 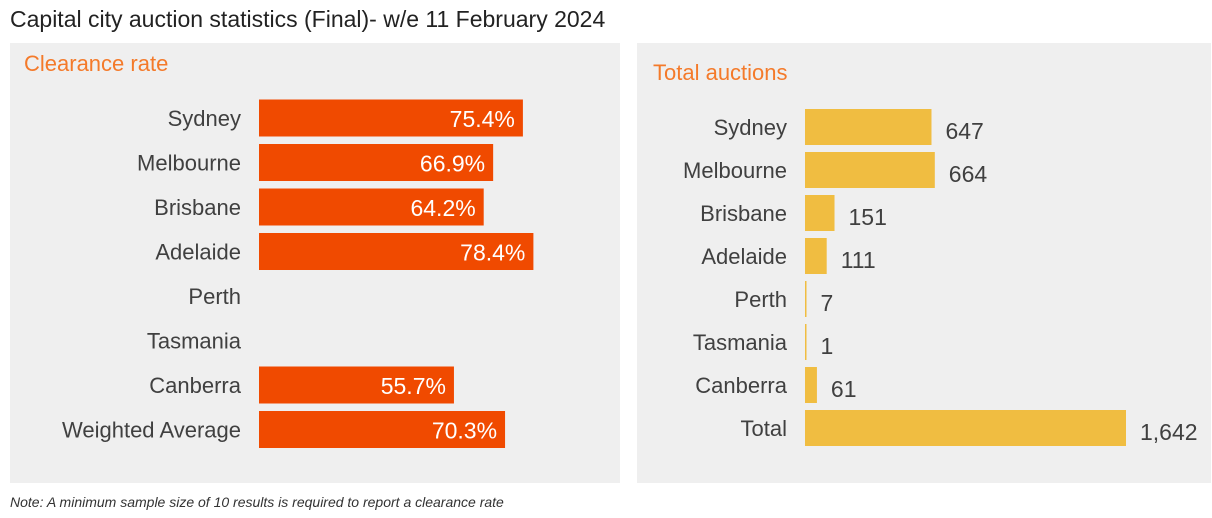 I want to click on value-label-adelaide: 78.4%, so click(x=492, y=253).